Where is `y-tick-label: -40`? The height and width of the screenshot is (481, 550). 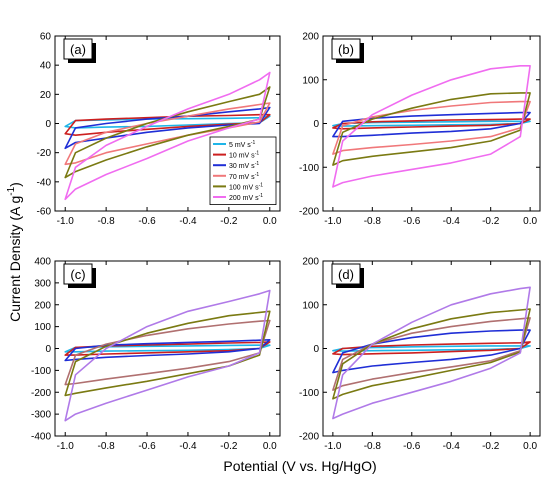
y-tick-label: -40 is located at coordinates (44, 182).